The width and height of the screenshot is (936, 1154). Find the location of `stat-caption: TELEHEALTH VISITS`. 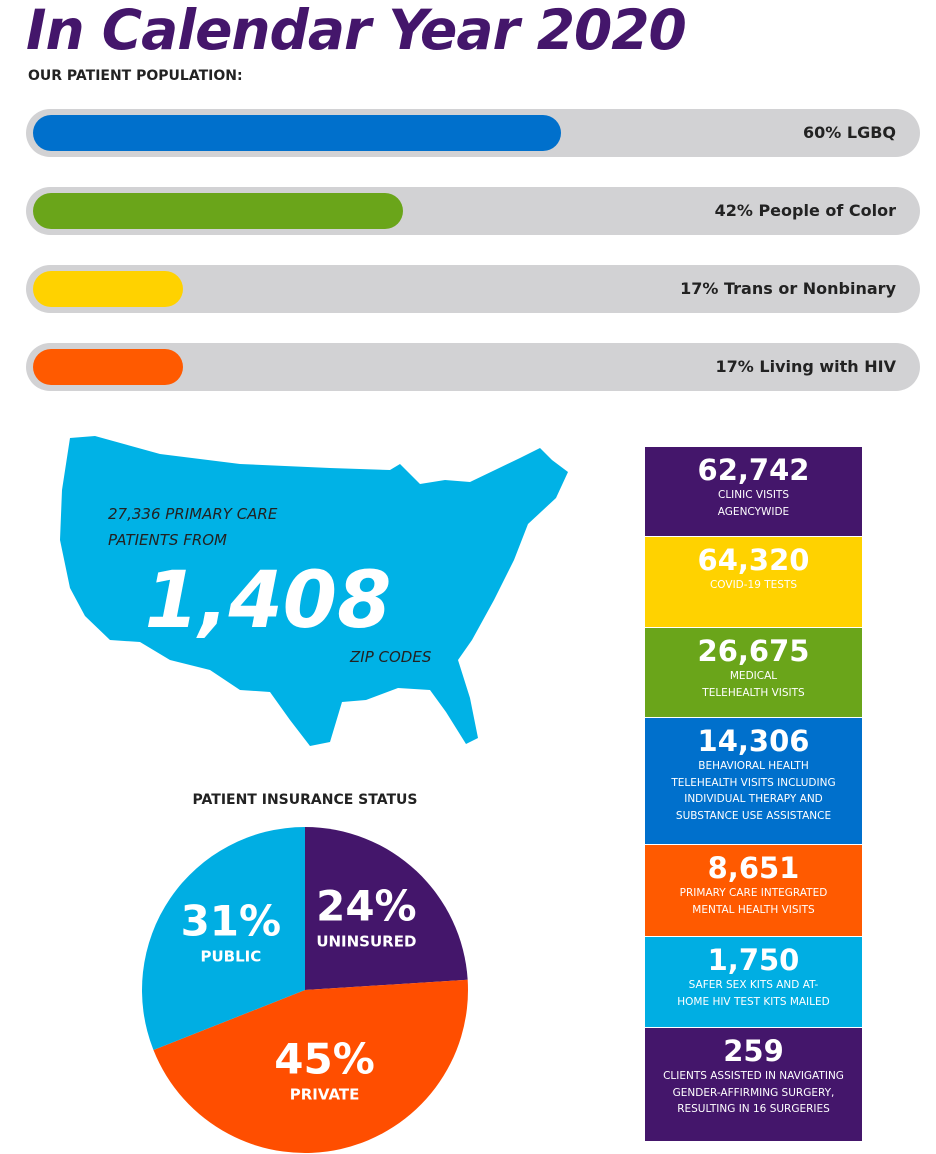

stat-caption: TELEHEALTH VISITS is located at coordinates (753, 692).